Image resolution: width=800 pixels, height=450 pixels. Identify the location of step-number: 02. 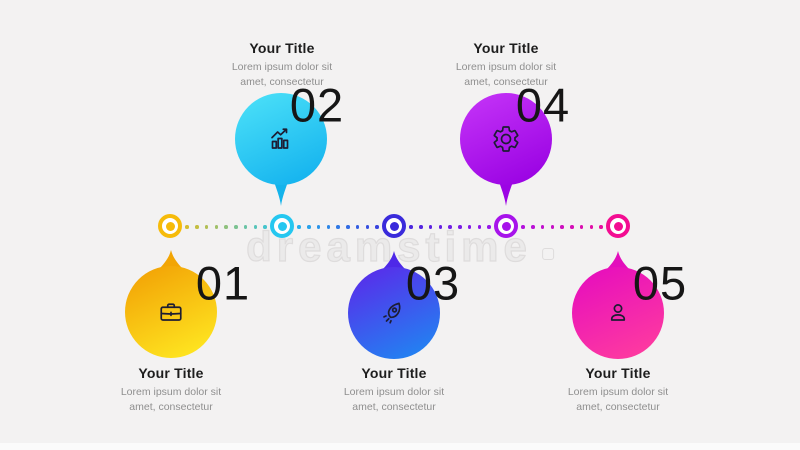
(317, 105).